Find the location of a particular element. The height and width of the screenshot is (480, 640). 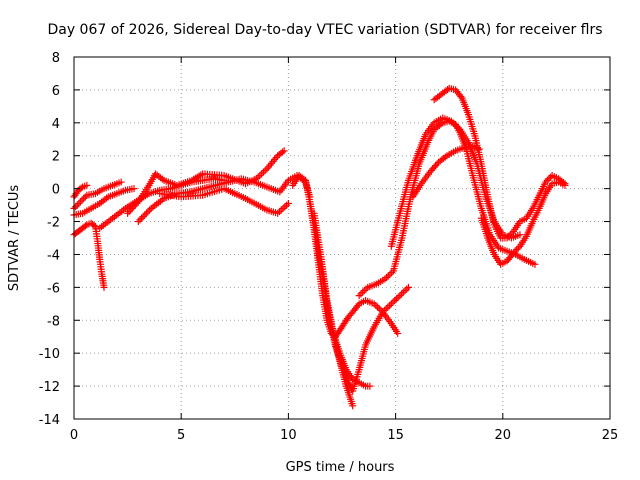

y-tick-label: -10 is located at coordinates (49, 354).